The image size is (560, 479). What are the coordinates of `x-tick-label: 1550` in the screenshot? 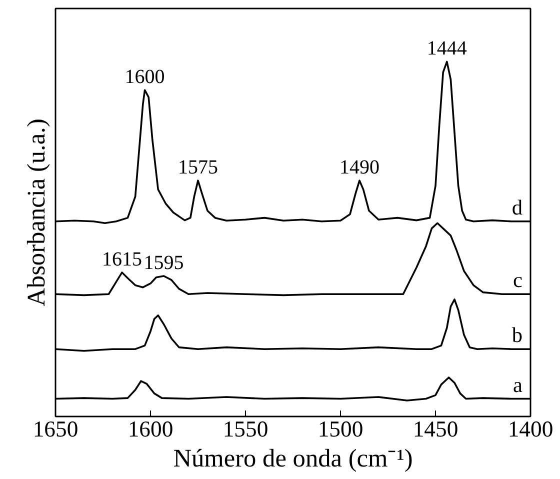 It's located at (245, 429).